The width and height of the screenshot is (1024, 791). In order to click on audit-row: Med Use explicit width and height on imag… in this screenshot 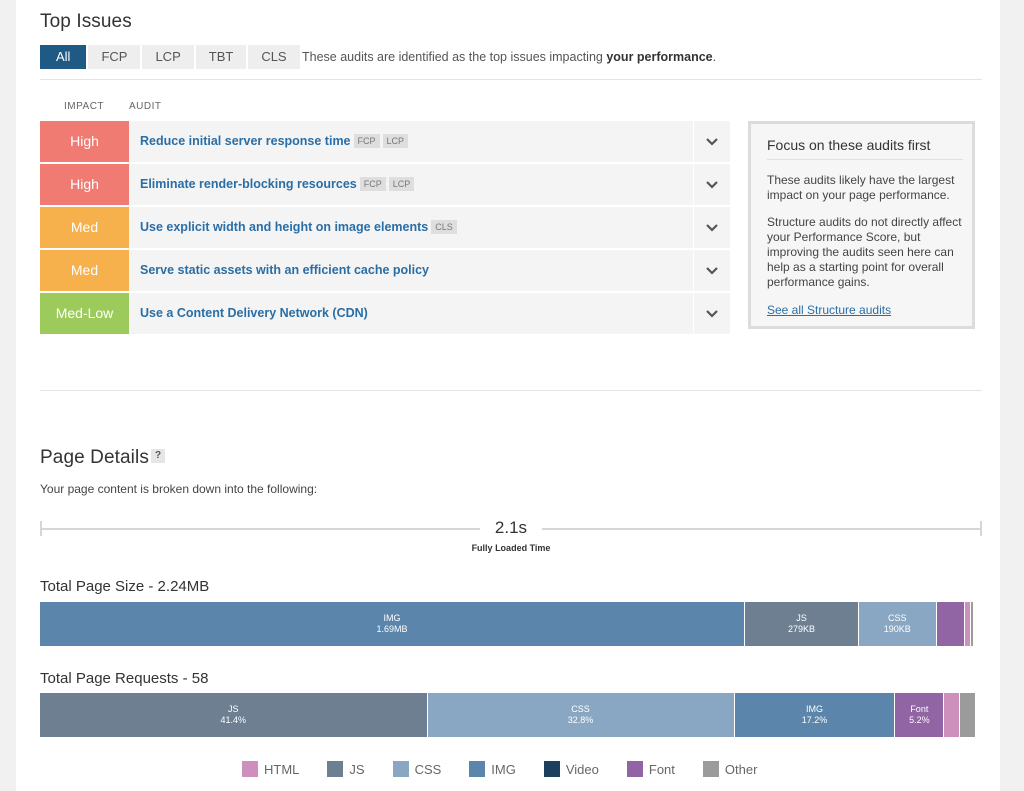, I will do `click(385, 227)`.